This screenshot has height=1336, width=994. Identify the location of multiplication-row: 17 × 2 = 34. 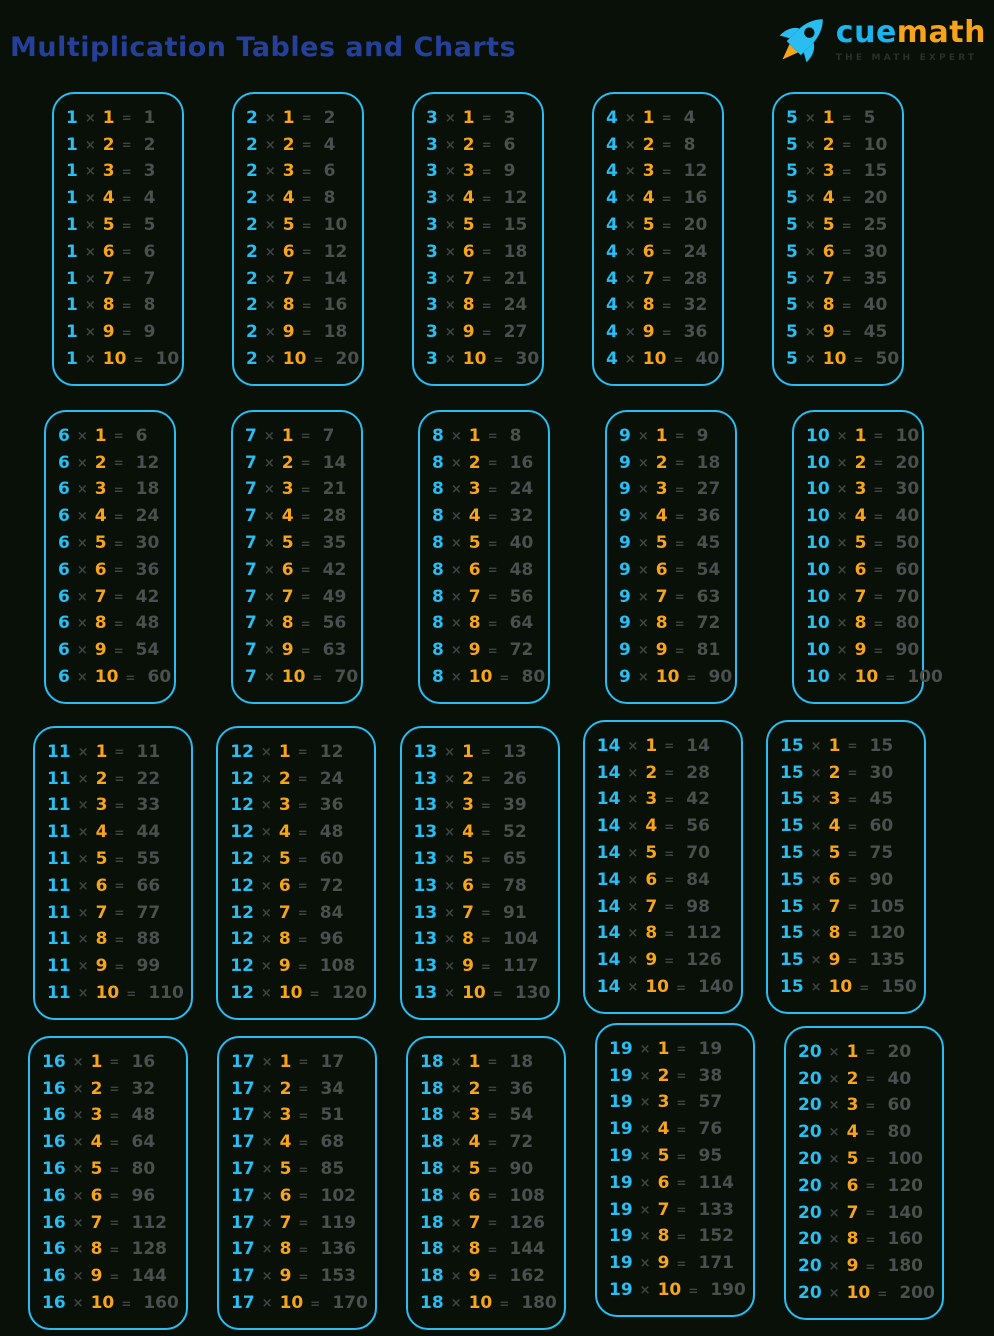
(301, 1089).